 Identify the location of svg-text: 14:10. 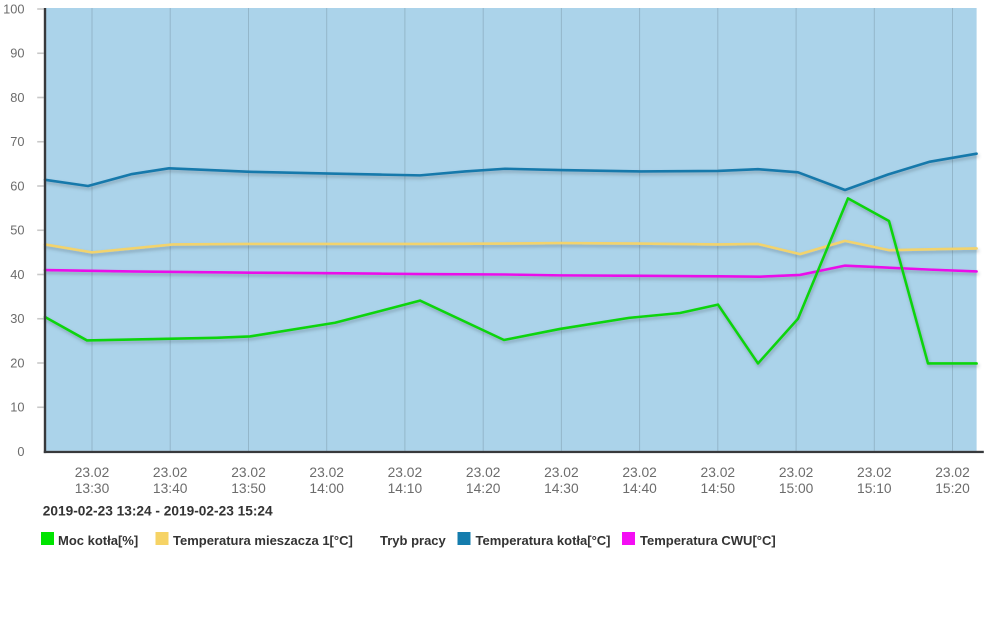
(405, 488).